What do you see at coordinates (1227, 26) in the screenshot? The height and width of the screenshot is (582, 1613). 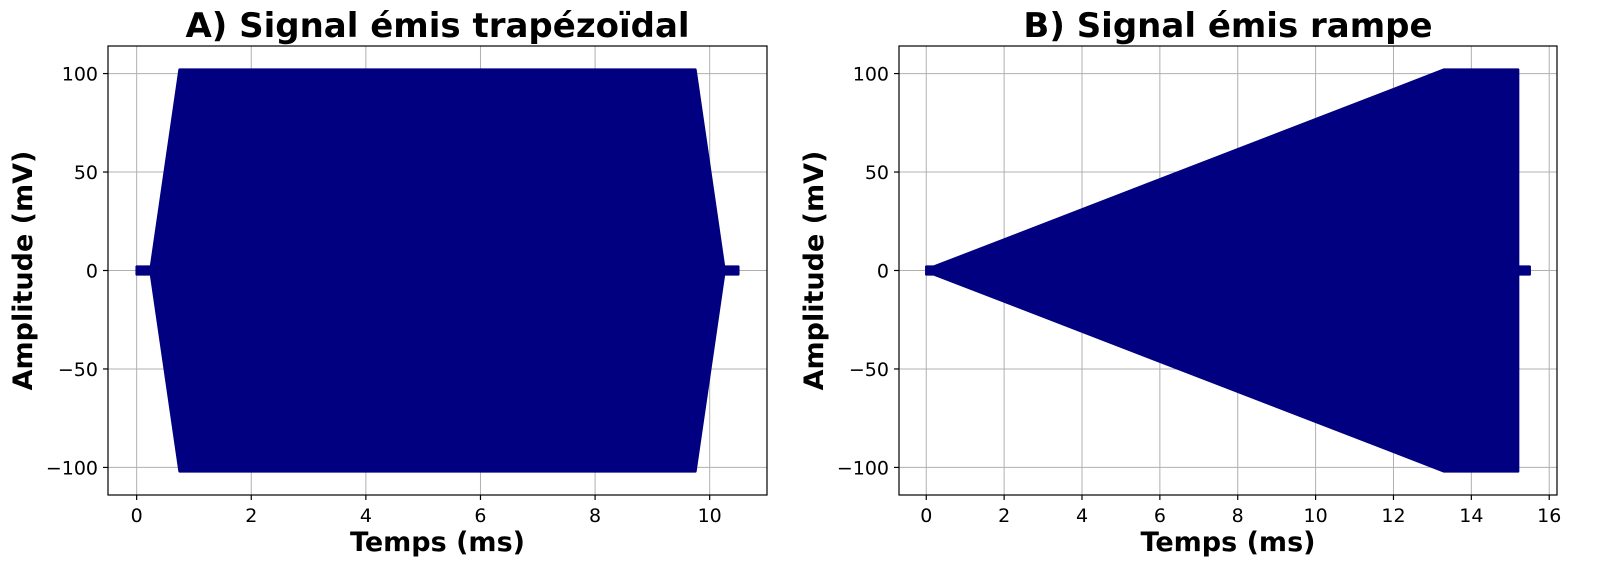 I see `chart-title: B) Signal émis rampe` at bounding box center [1227, 26].